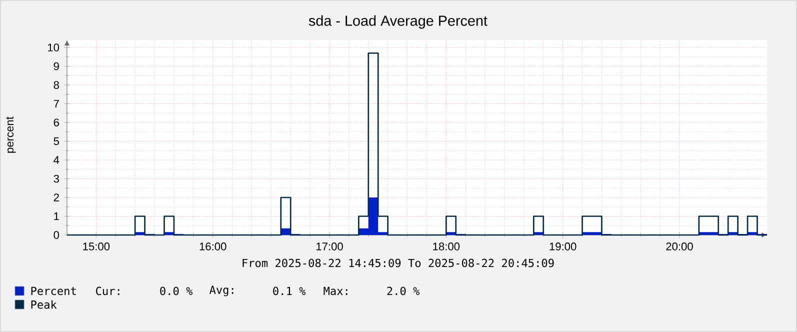  I want to click on chart-title: sda - Load Average Percent, so click(398, 22).